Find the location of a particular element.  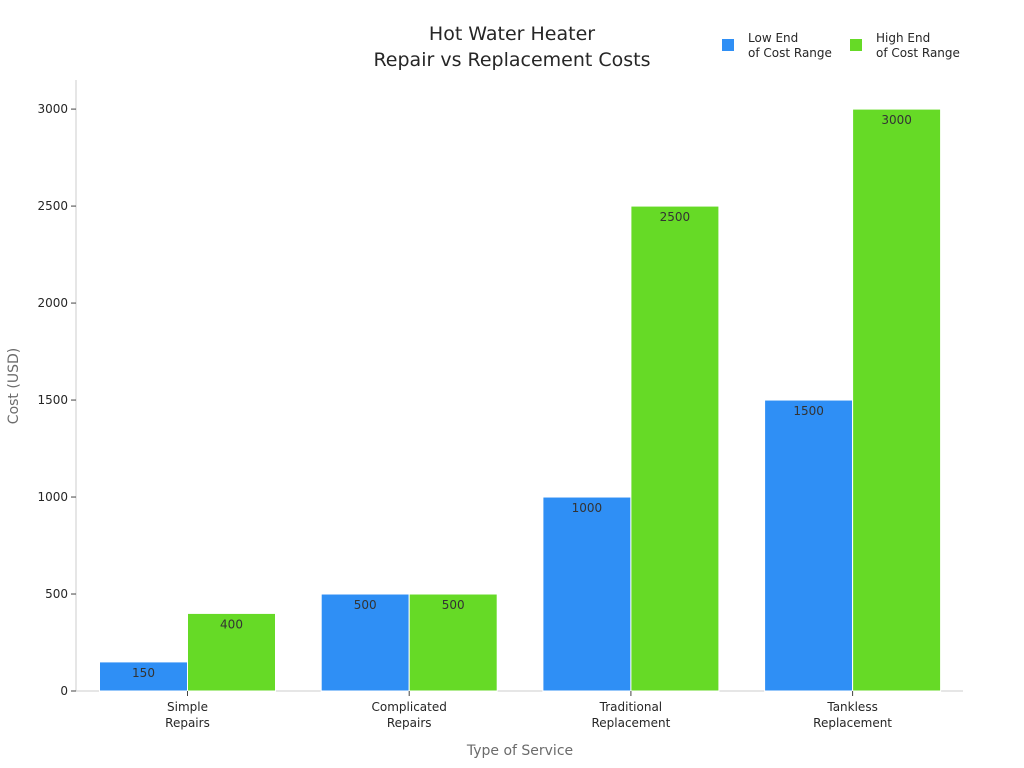

x-tick-label-complicated-repairs-line-1: Complicated is located at coordinates (409, 707).